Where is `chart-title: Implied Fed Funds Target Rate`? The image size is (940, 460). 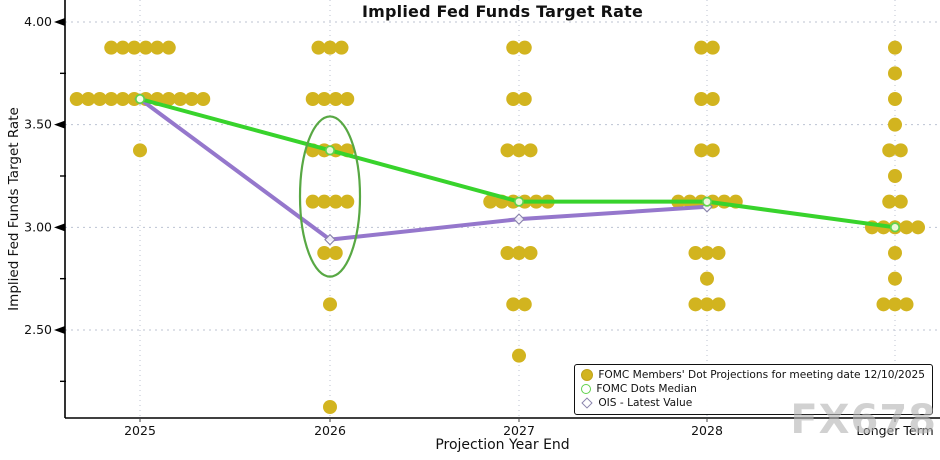 chart-title: Implied Fed Funds Target Rate is located at coordinates (502, 11).